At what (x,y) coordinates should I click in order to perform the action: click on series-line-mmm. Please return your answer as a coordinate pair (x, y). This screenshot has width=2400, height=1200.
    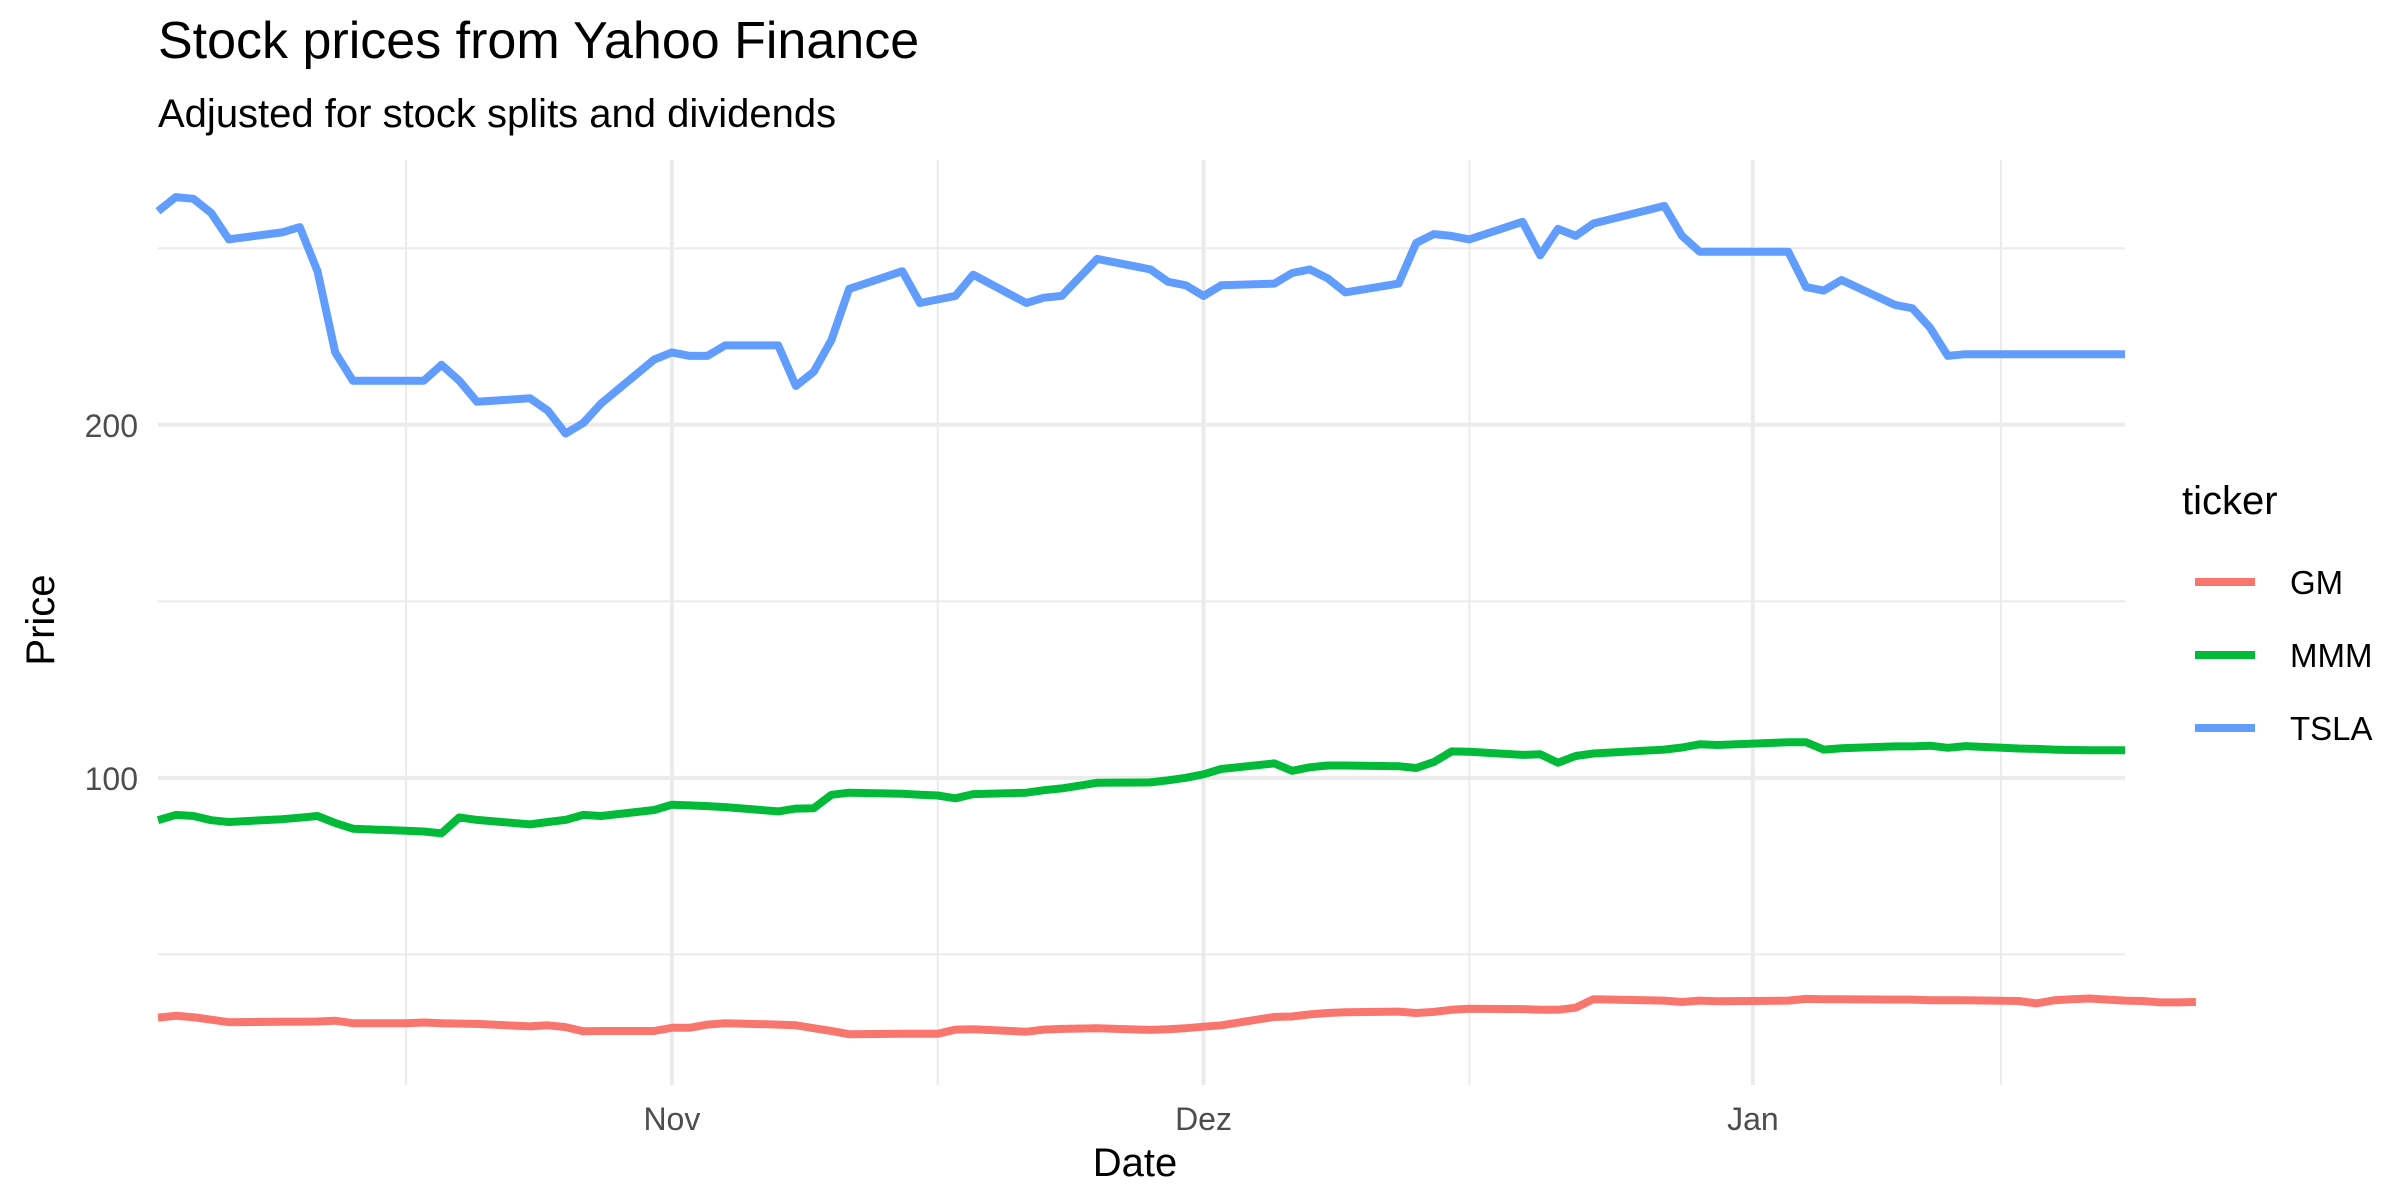
    Looking at the image, I should click on (1140, 788).